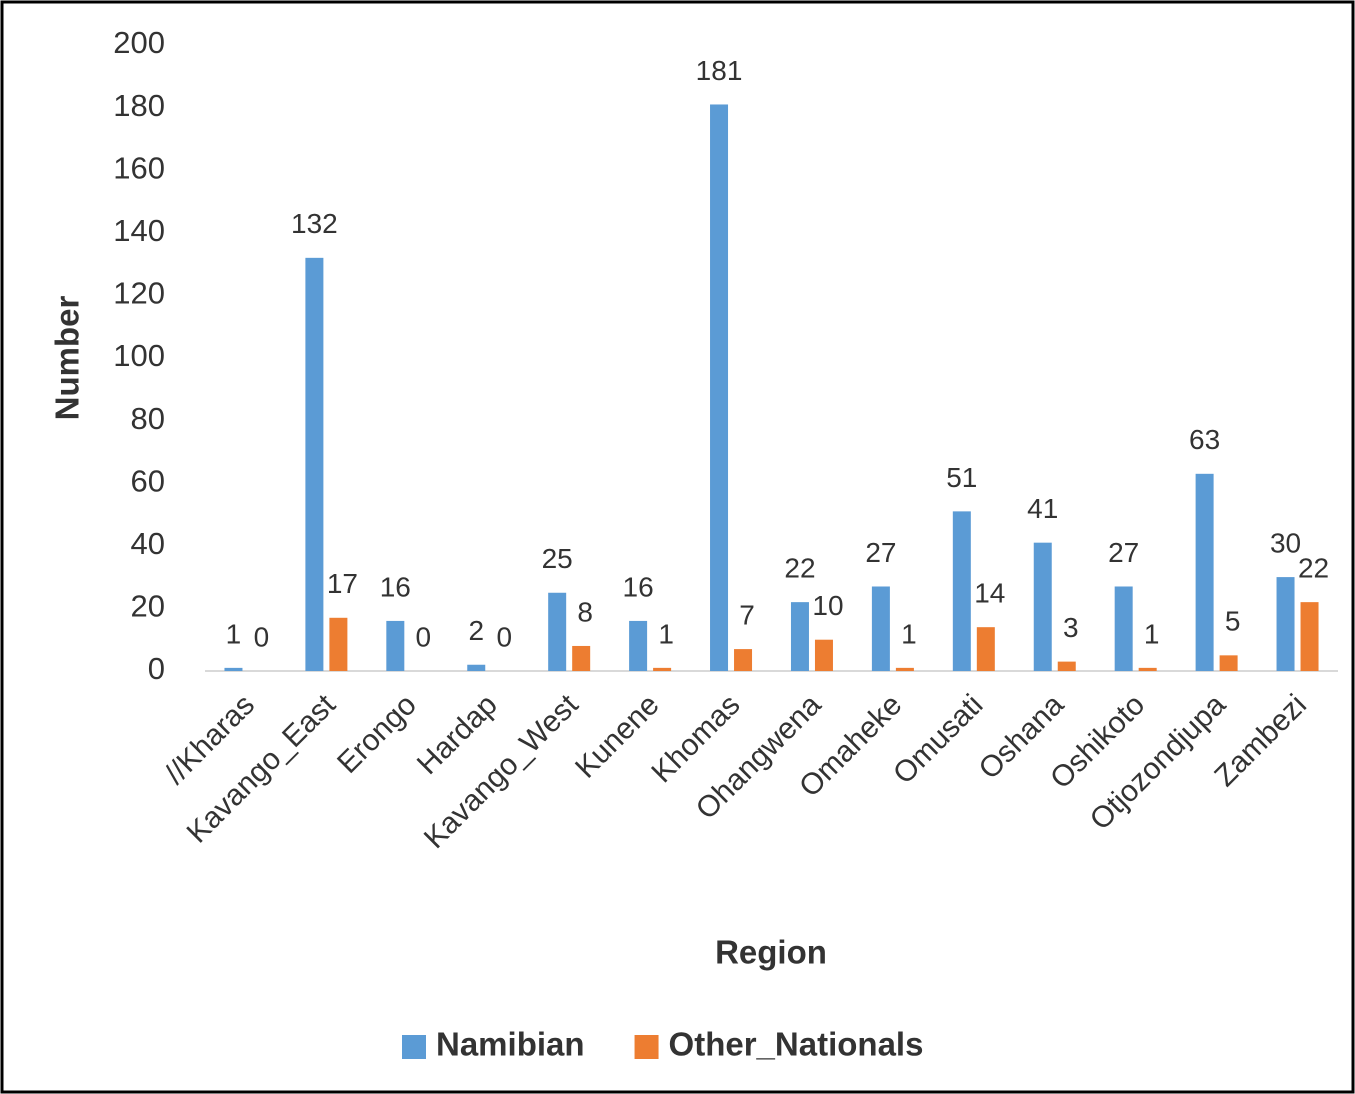 This screenshot has width=1355, height=1094. I want to click on value-label: 51, so click(961, 477).